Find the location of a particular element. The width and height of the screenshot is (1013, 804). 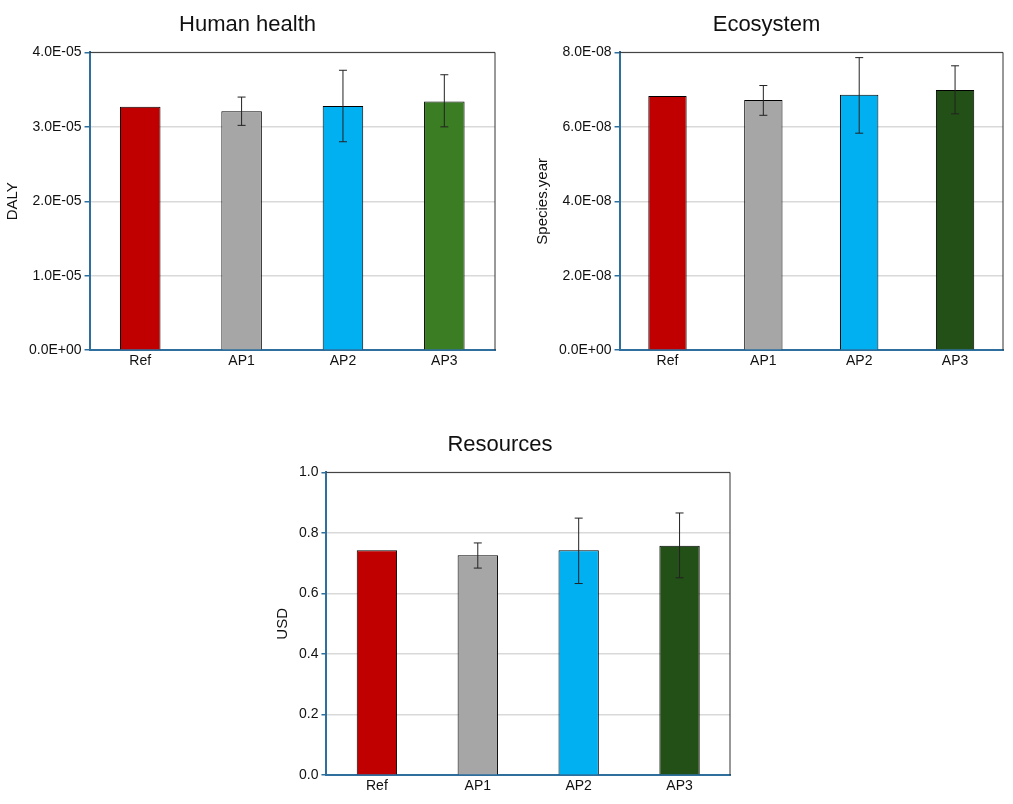

y-axis-title: USD is located at coordinates (282, 623).